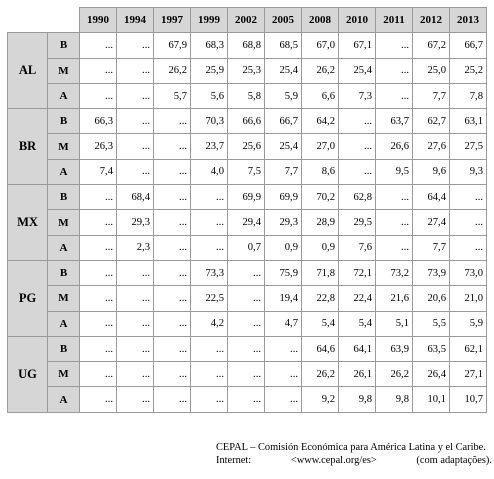 This screenshot has height=479, width=494. I want to click on table-row: M.................. 26,2 26,1 26,2 26,4 27,1, so click(247, 374).